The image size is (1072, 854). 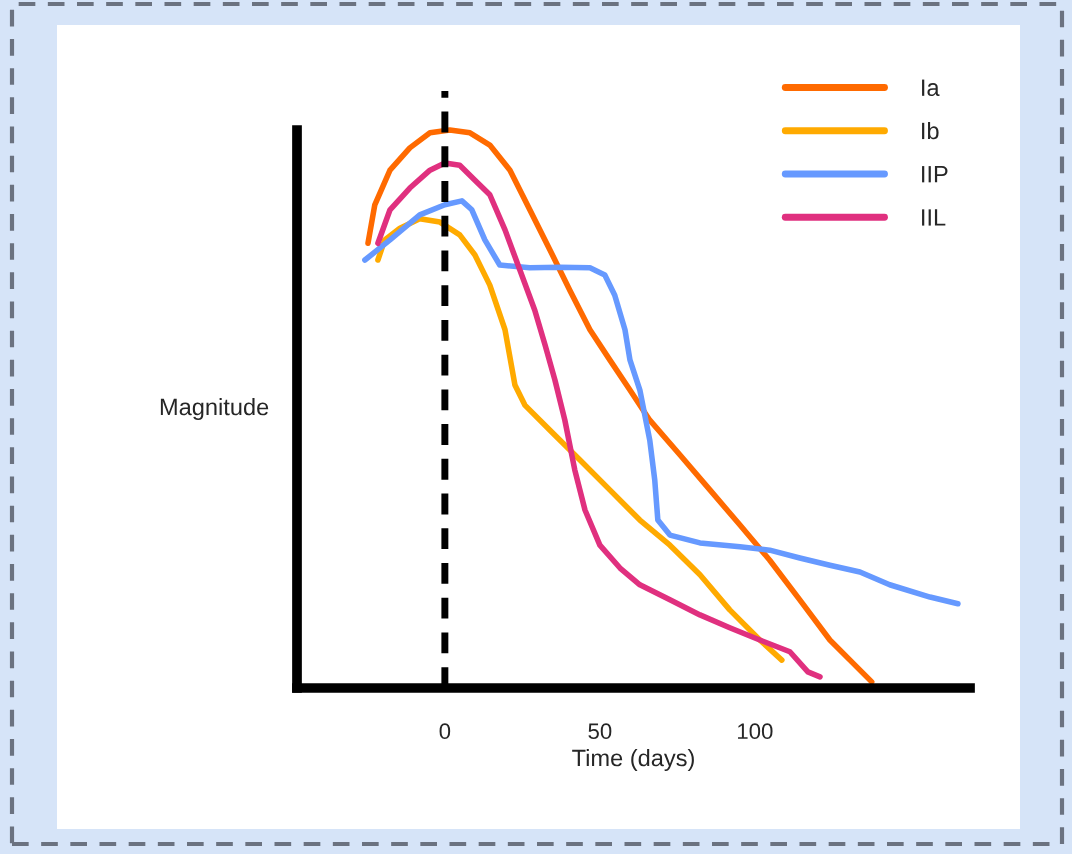 I want to click on legend-label: Ia, so click(x=931, y=88).